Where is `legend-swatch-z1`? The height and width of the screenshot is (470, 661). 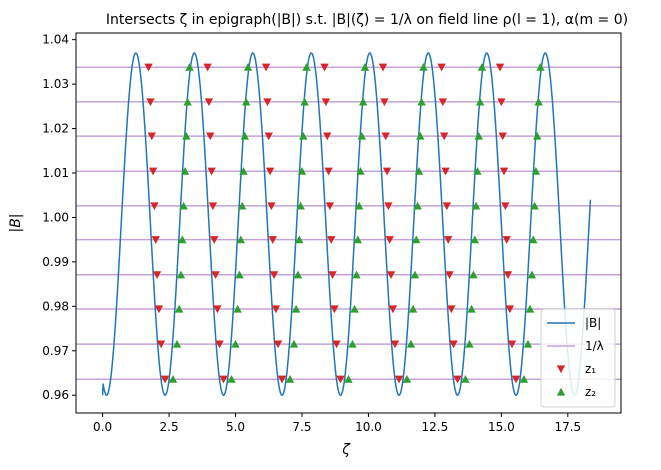 legend-swatch-z1 is located at coordinates (561, 369).